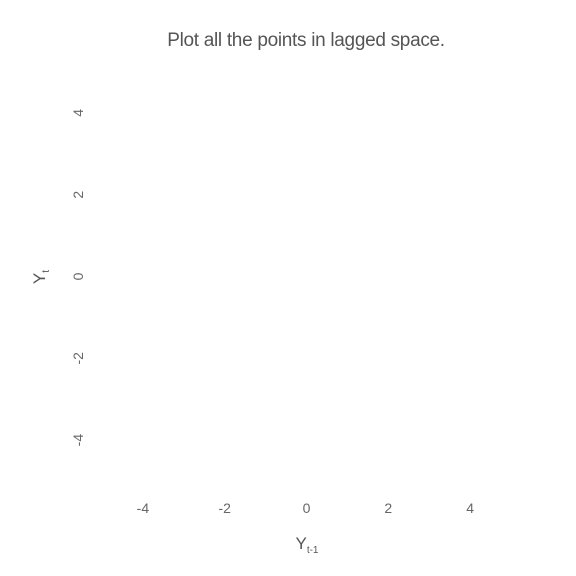 The width and height of the screenshot is (576, 576). I want to click on x-tick-label: 4, so click(470, 508).